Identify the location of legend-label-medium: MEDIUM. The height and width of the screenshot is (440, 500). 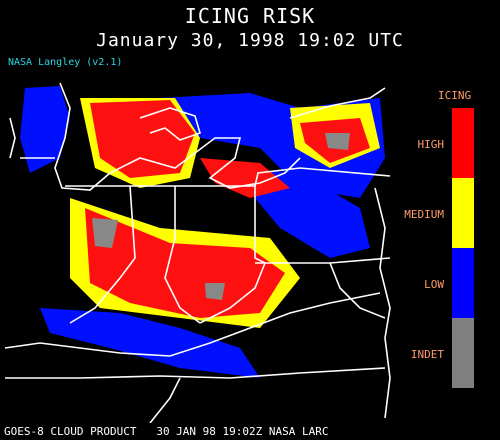
(424, 214).